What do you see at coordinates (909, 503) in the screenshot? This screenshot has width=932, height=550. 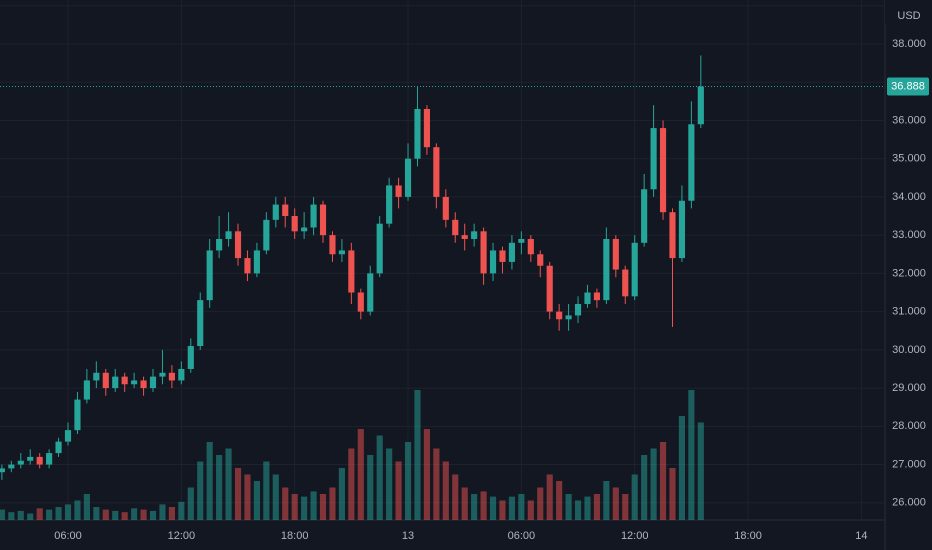 I see `y-tick-label: 26.000` at bounding box center [909, 503].